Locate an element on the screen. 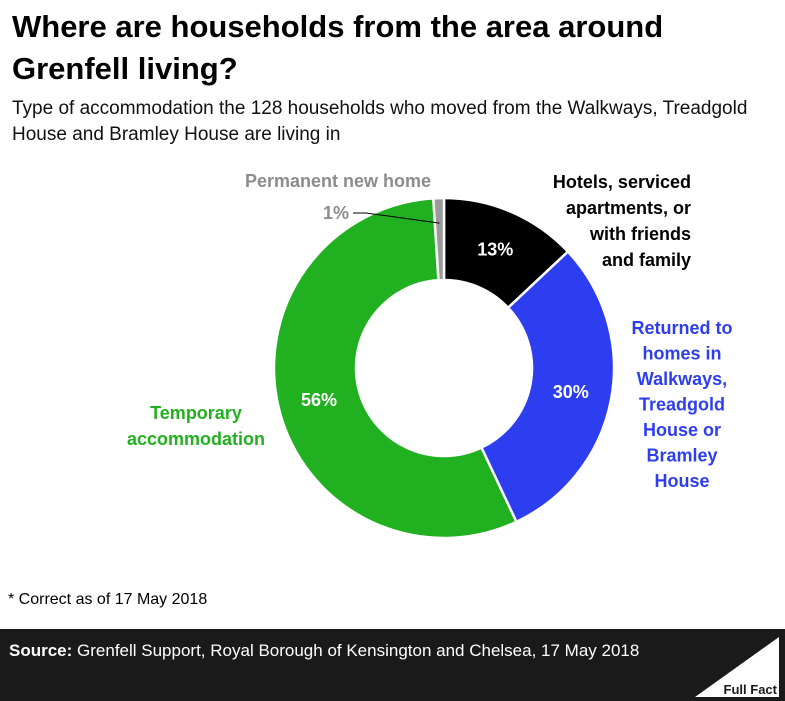 The height and width of the screenshot is (701, 785). category-label-temporary-accommodation: Temporary accommodation is located at coordinates (196, 426).